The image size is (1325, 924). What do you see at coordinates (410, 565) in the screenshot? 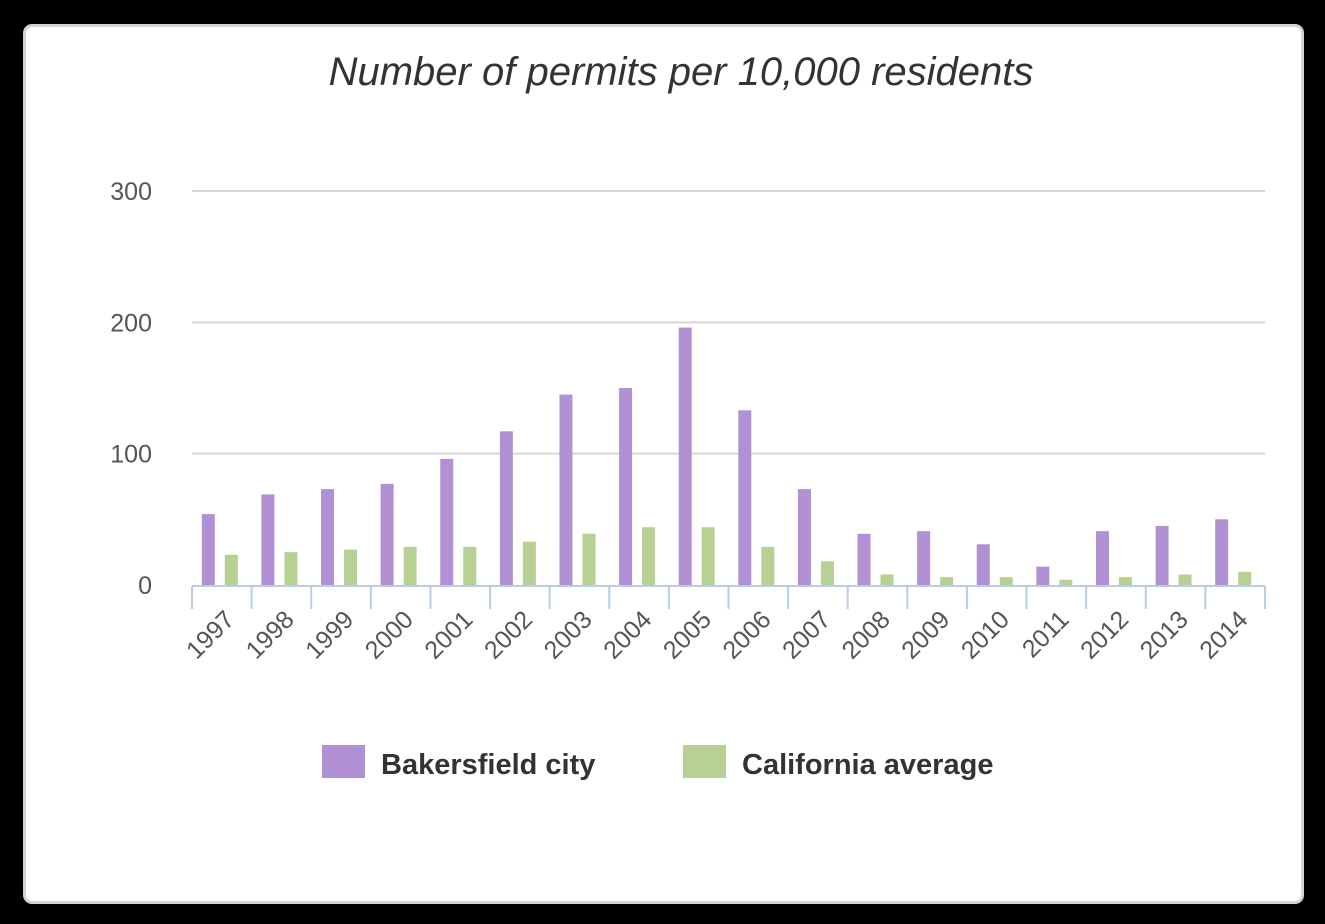
I see `bar-california-2000` at bounding box center [410, 565].